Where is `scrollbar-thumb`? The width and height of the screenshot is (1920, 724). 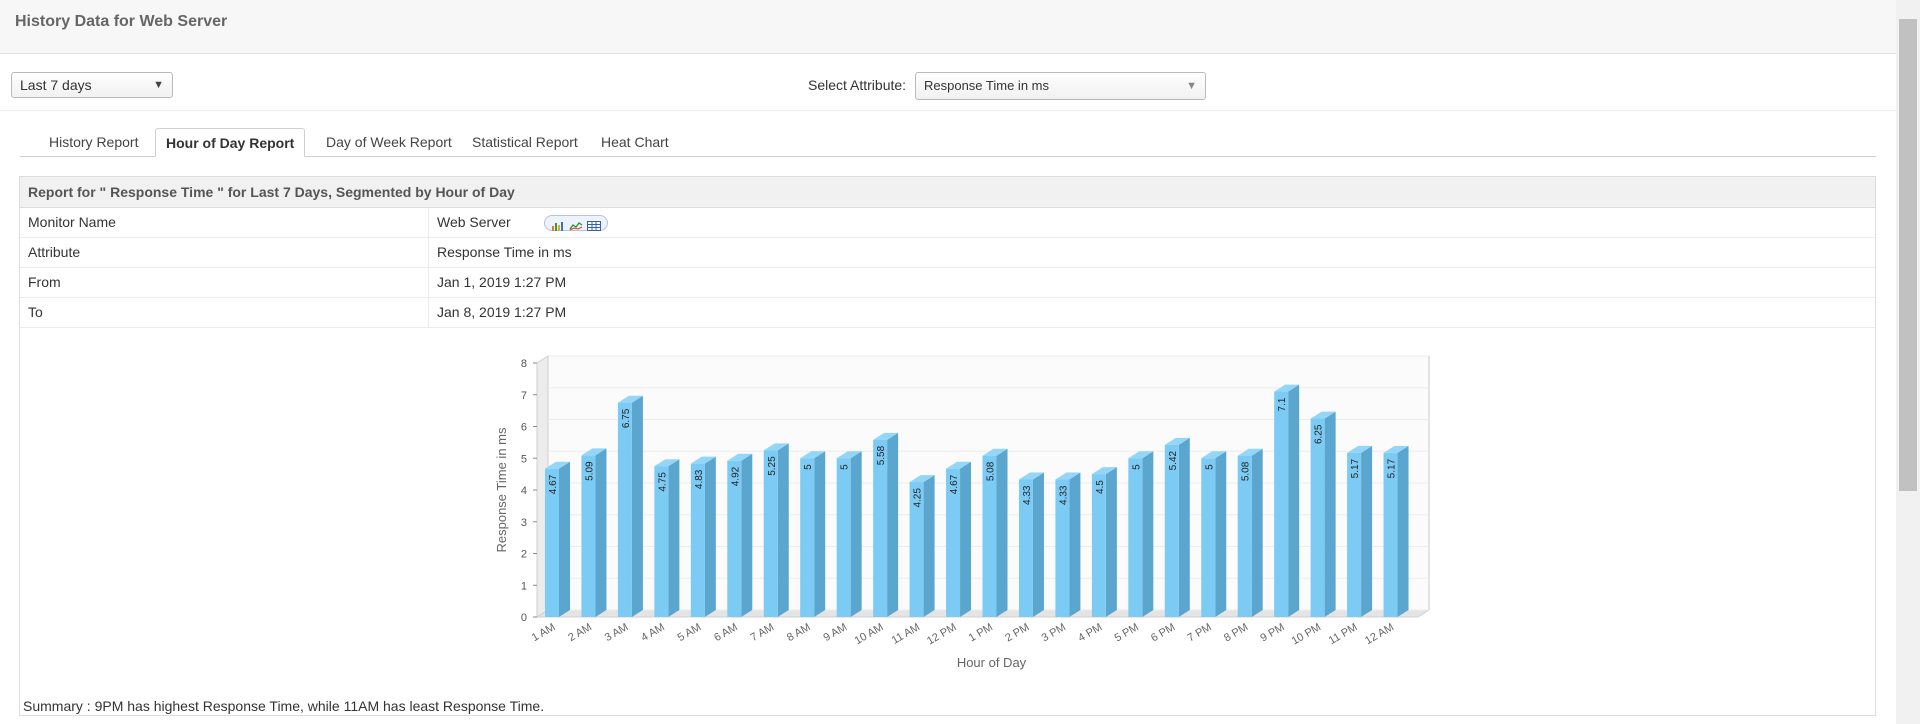 scrollbar-thumb is located at coordinates (1908, 255).